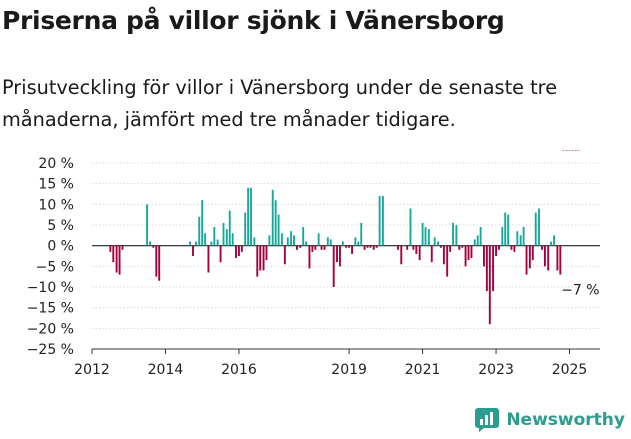 Image resolution: width=631 pixels, height=439 pixels. I want to click on y-tick-label: 15 %, so click(56, 185).